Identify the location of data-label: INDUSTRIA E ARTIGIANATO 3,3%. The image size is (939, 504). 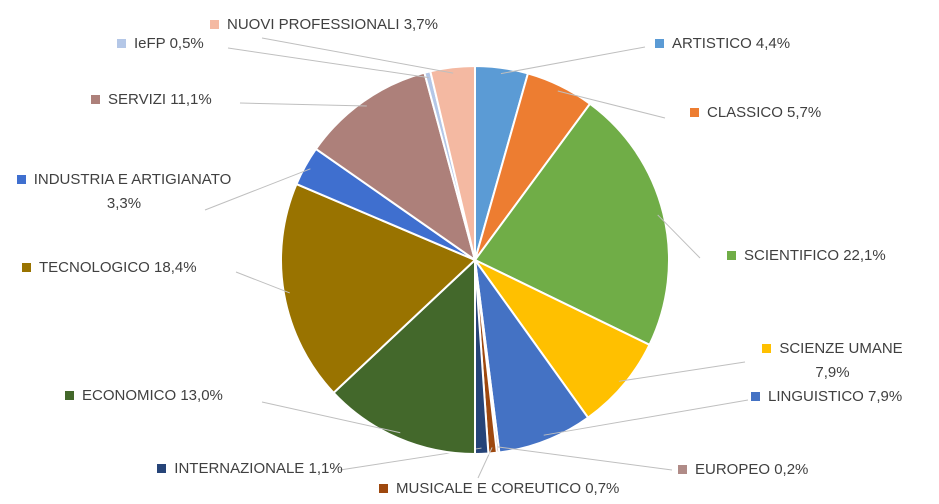
(124, 192).